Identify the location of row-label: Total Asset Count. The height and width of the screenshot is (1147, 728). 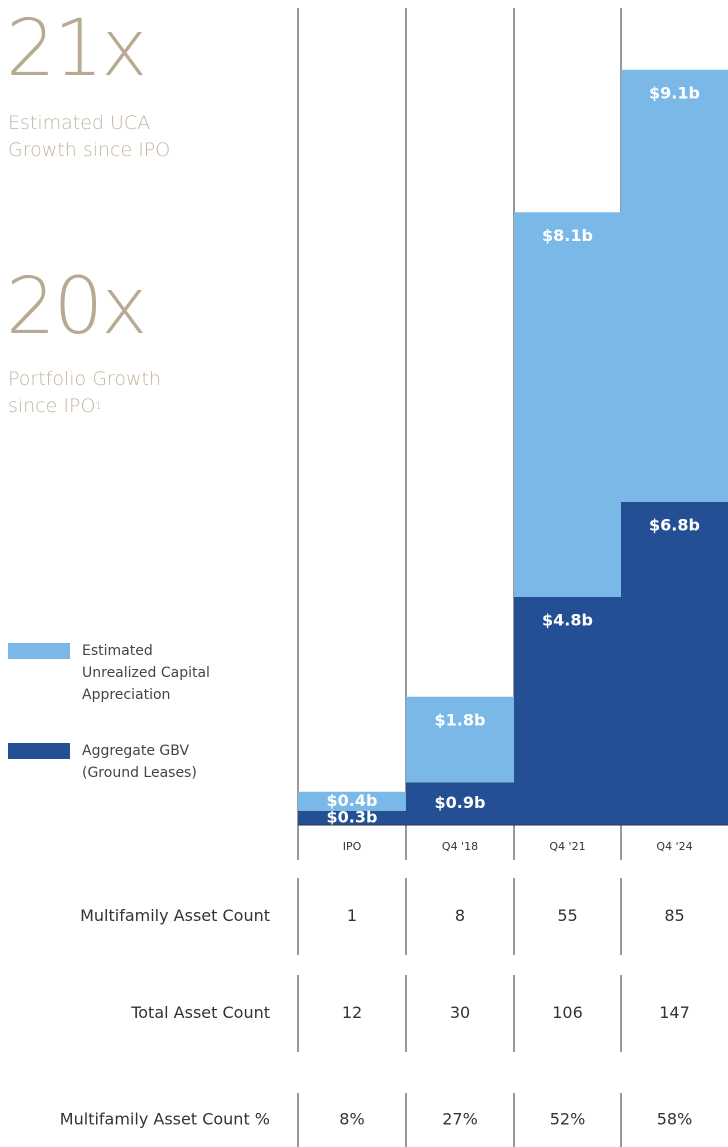
(200, 1012).